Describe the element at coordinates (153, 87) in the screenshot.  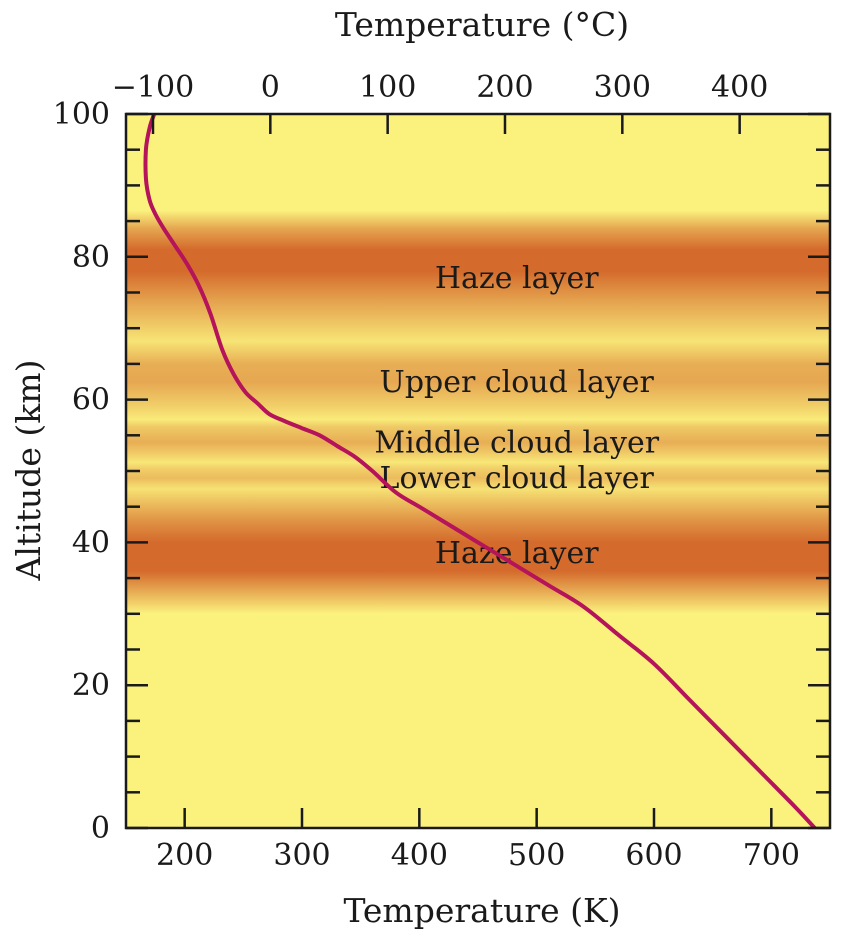
I see `top-tick-label: −100` at that location.